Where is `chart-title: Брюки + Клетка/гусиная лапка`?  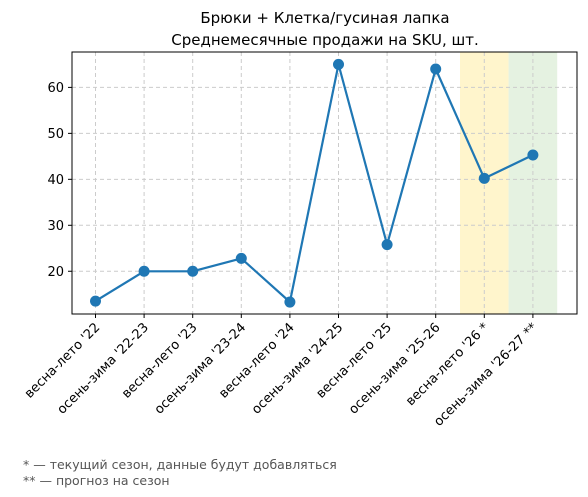 chart-title: Брюки + Клетка/гусиная лапка is located at coordinates (324, 18).